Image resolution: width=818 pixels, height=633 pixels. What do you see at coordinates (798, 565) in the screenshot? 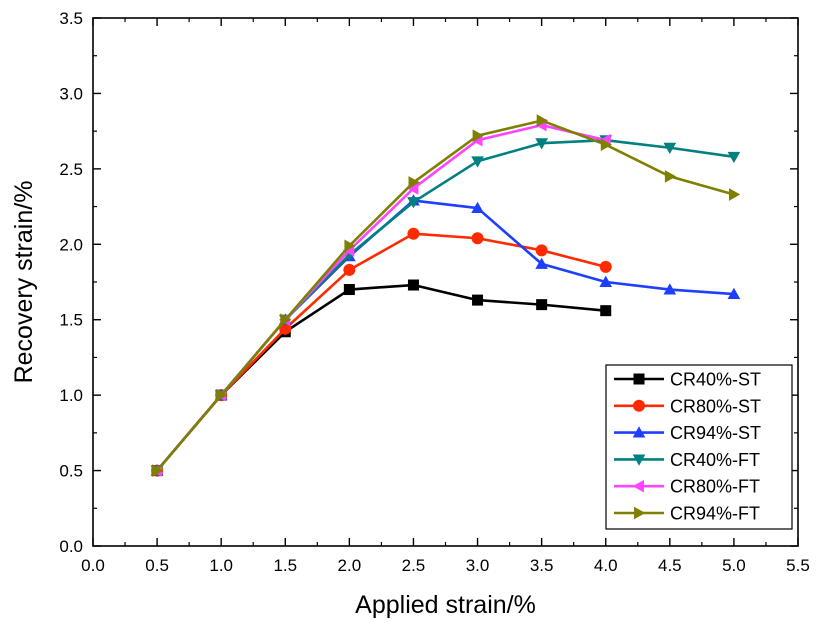
I see `x-tick-label: 5.5` at bounding box center [798, 565].